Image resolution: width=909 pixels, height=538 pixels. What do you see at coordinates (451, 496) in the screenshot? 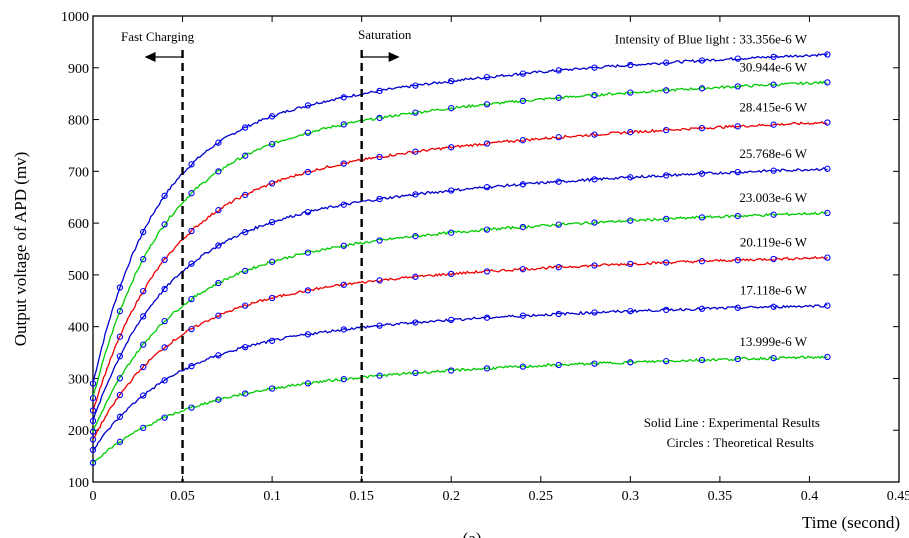
I see `x-tick-label: 0.2` at bounding box center [451, 496].